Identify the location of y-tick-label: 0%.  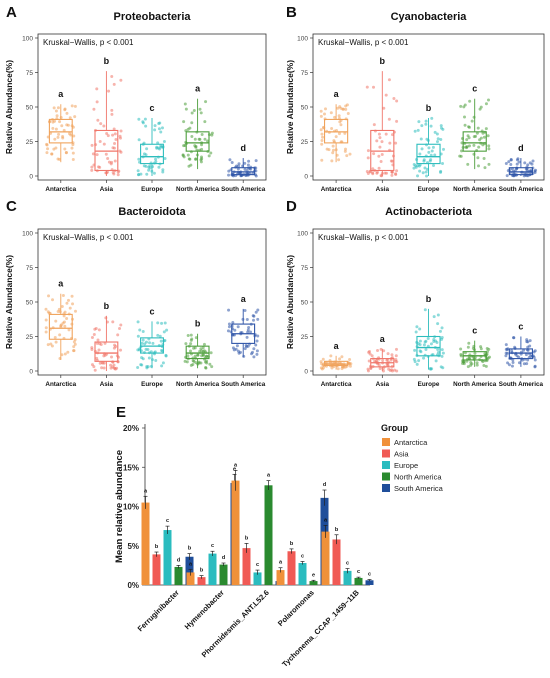
(133, 585).